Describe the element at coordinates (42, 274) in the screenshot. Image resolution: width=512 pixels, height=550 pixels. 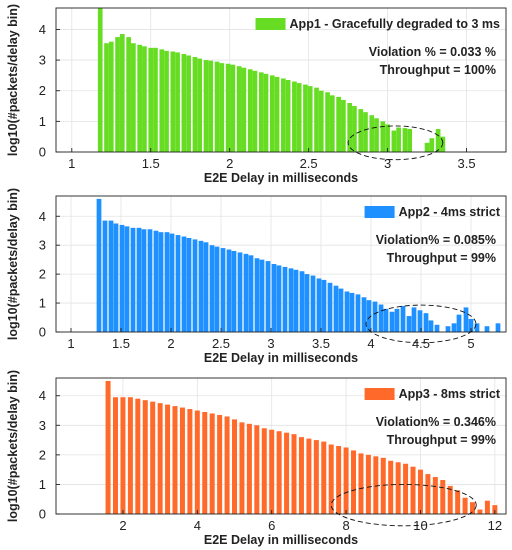
I see `y-tick-label-app2: 2` at that location.